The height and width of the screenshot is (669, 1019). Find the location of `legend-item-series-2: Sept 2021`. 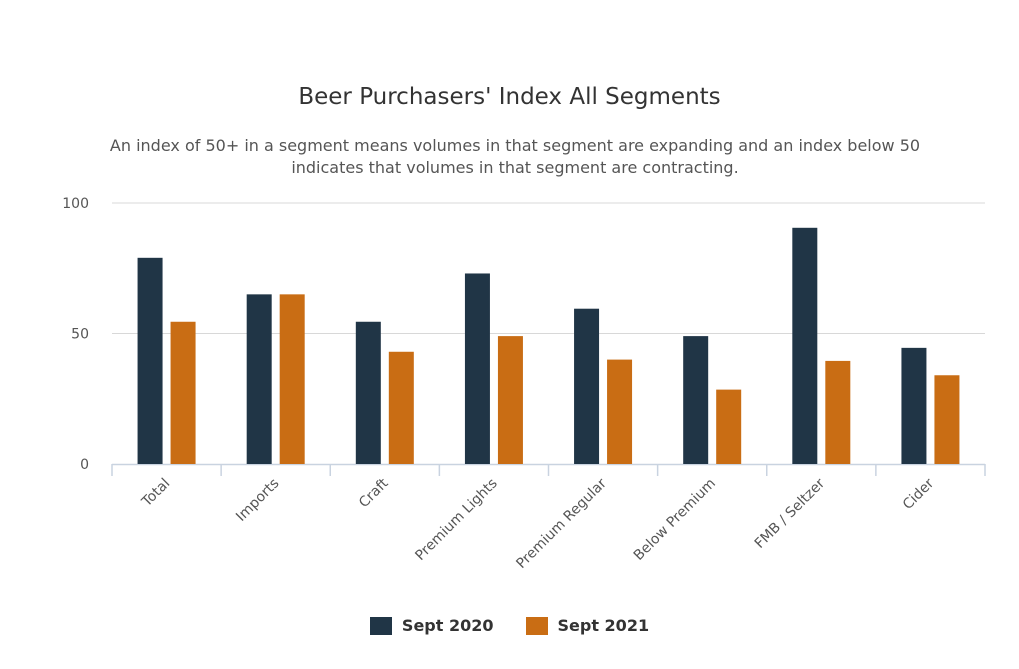

legend-item-series-2: Sept 2021 is located at coordinates (587, 625).